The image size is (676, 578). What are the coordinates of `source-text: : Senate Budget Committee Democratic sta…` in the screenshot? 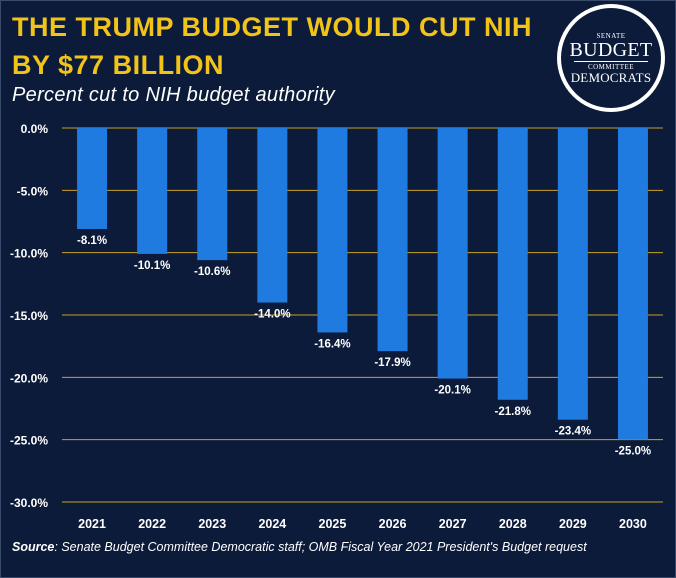 It's located at (320, 547).